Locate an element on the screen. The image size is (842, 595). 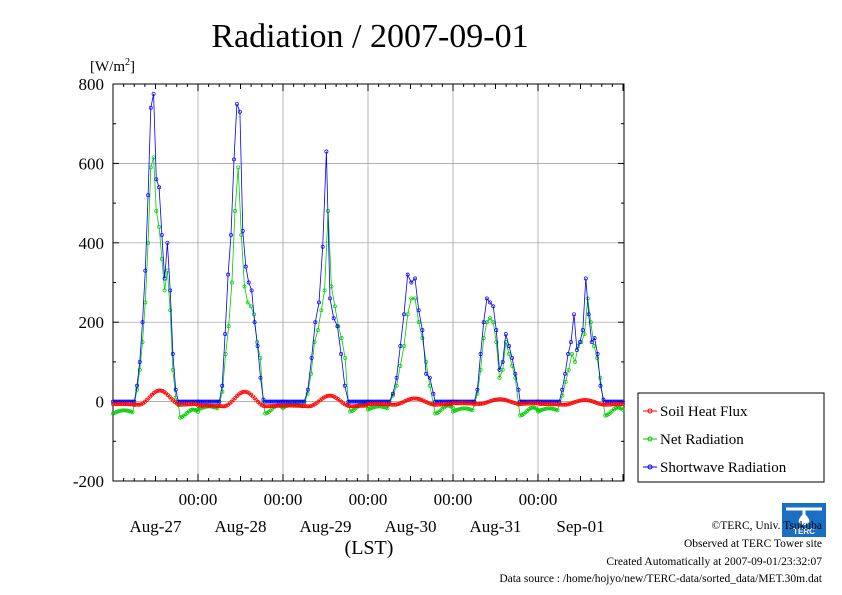
y-tick-label: -200 is located at coordinates (88, 481).